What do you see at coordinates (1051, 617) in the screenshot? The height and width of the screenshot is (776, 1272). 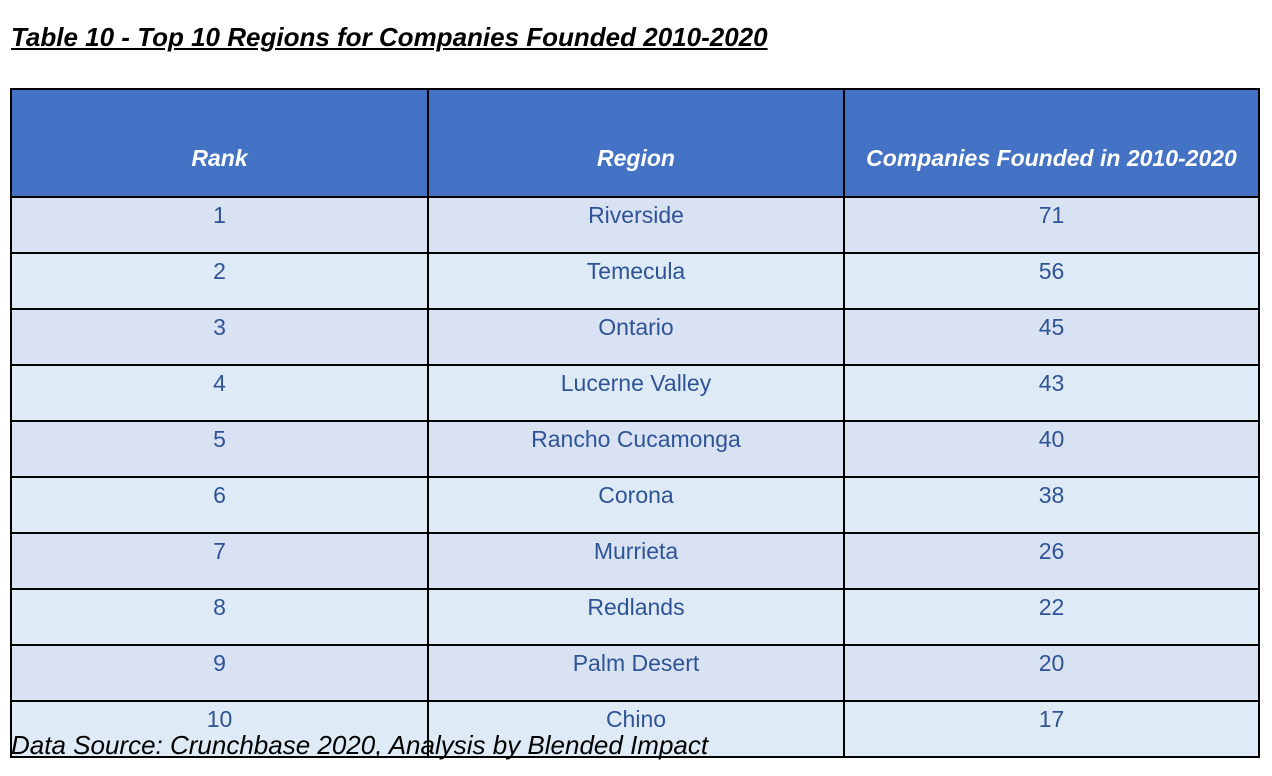 I see `cell-companies: 22` at bounding box center [1051, 617].